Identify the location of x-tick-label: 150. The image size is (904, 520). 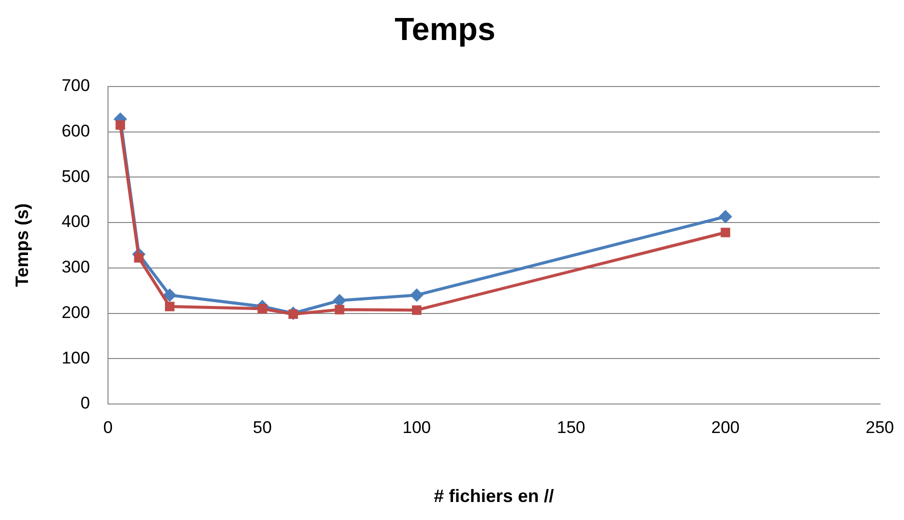
(571, 427).